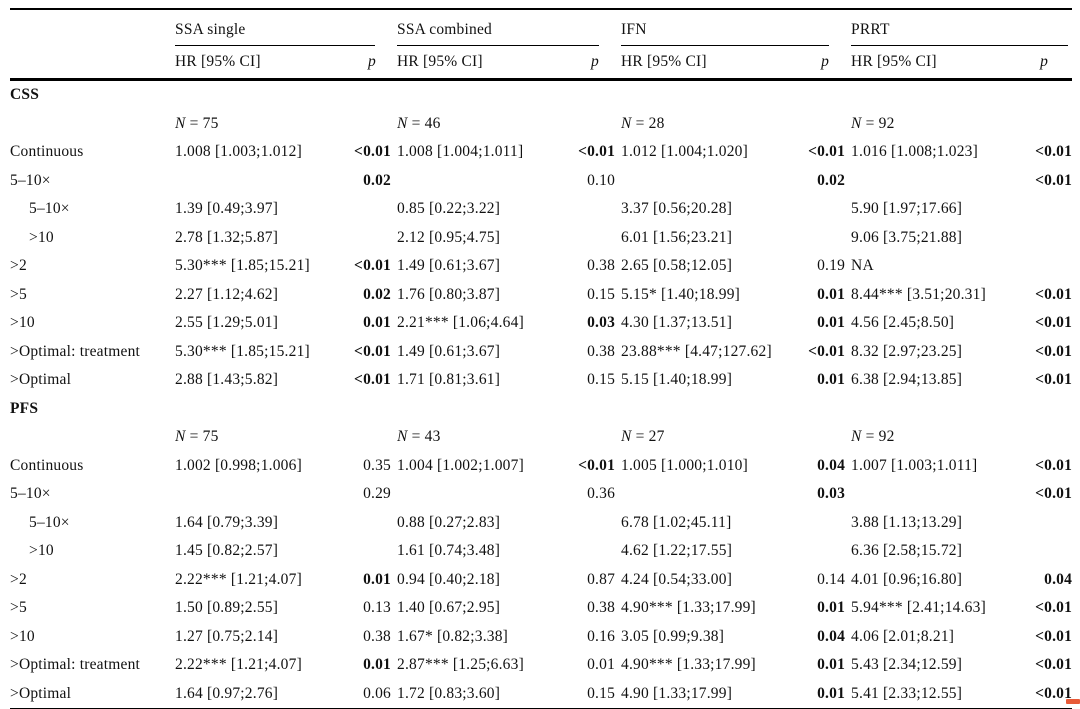 This screenshot has height=709, width=1080. What do you see at coordinates (541, 494) in the screenshot?
I see `table-row: 5–10× 0.29 0.36 0.03 <0.01` at bounding box center [541, 494].